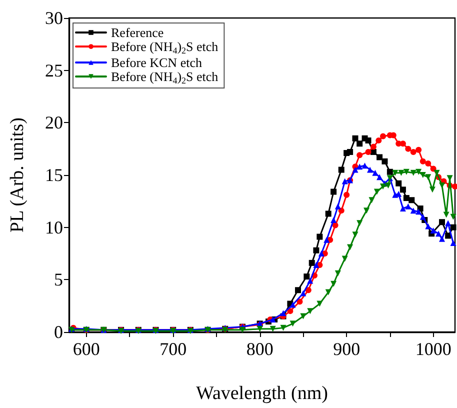 Image resolution: width=457 pixels, height=408 pixels. I want to click on legend-label: Reference, so click(137, 32).